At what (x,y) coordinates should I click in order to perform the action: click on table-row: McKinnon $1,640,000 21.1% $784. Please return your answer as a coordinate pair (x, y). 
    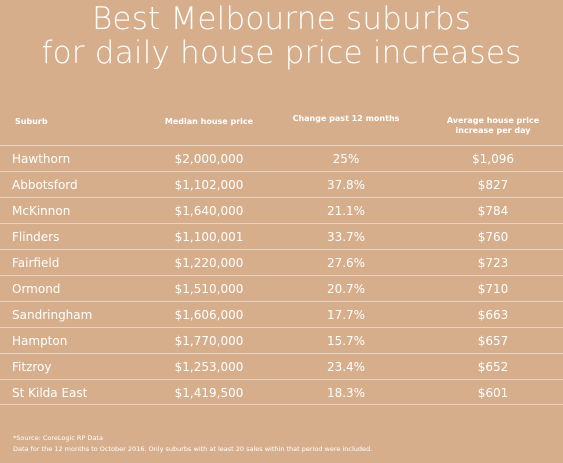
    Looking at the image, I should click on (281, 210).